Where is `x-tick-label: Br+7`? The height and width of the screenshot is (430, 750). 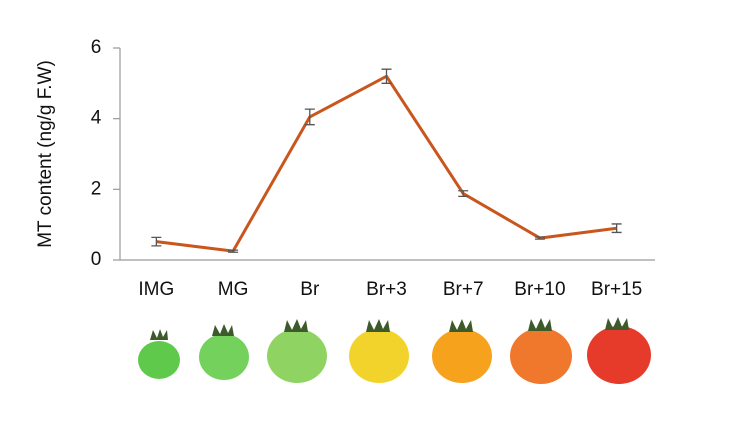 x-tick-label: Br+7 is located at coordinates (463, 289).